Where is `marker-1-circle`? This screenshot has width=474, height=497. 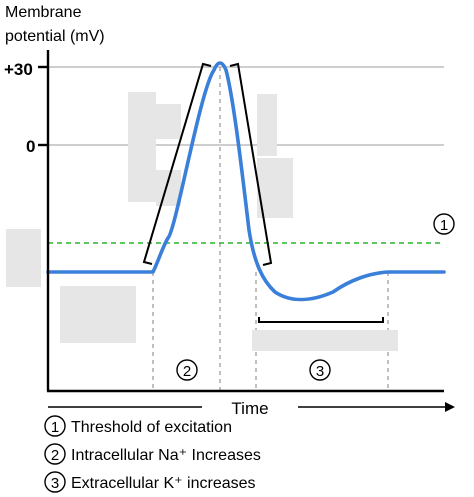
marker-1-circle is located at coordinates (444, 224).